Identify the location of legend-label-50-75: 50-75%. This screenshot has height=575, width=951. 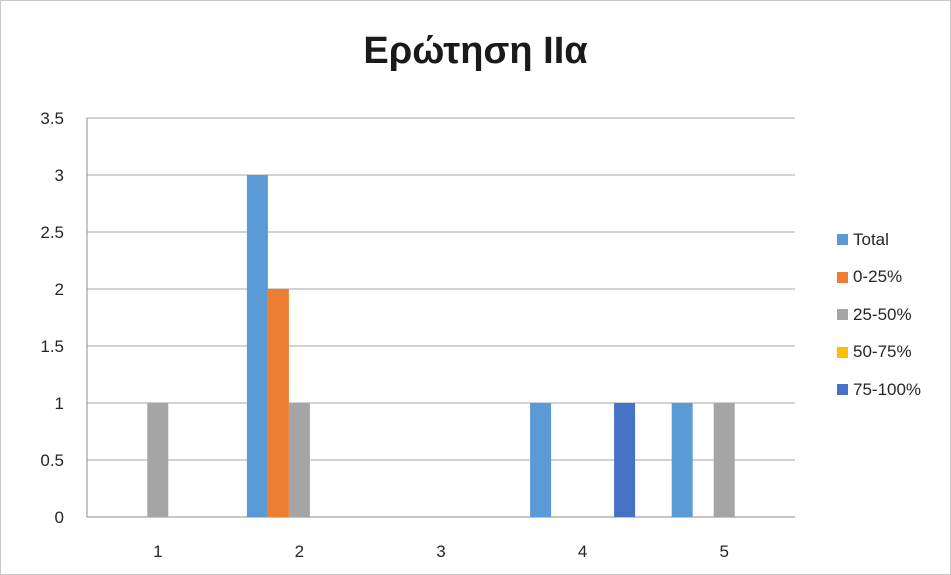
(882, 351).